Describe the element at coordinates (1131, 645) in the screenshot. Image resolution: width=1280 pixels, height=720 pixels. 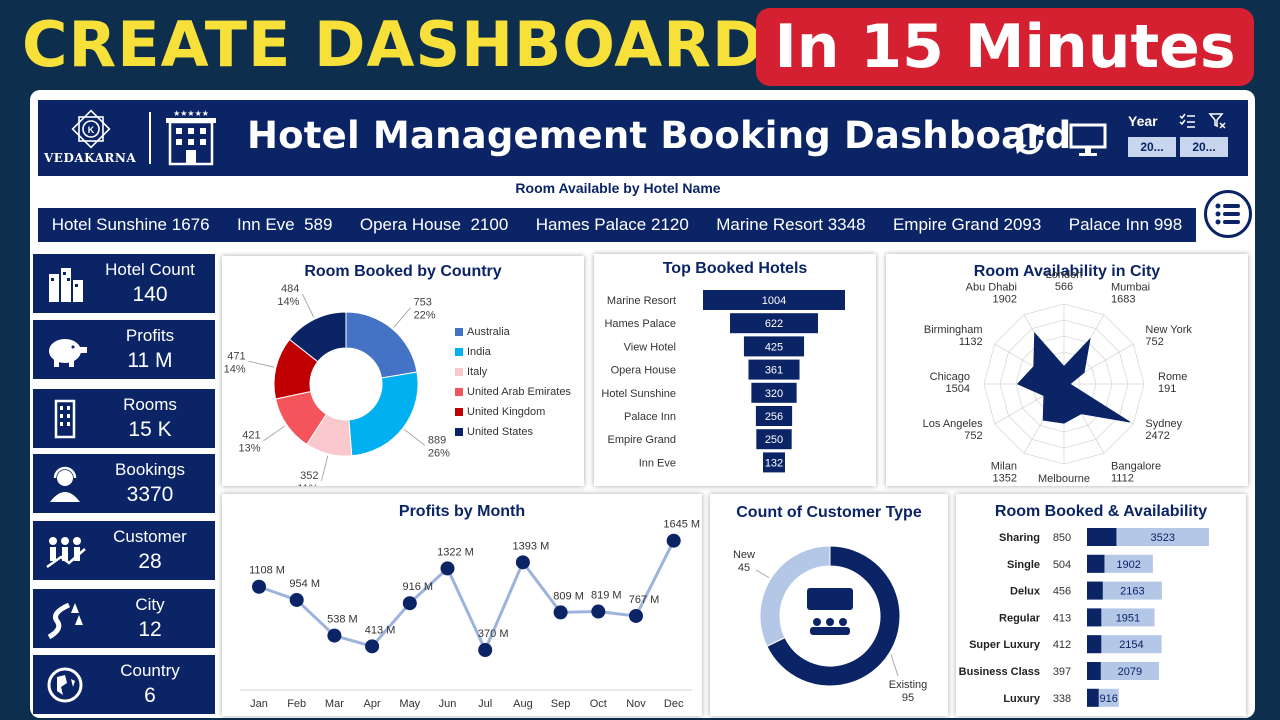
I see `available-value-label: 2154` at that location.